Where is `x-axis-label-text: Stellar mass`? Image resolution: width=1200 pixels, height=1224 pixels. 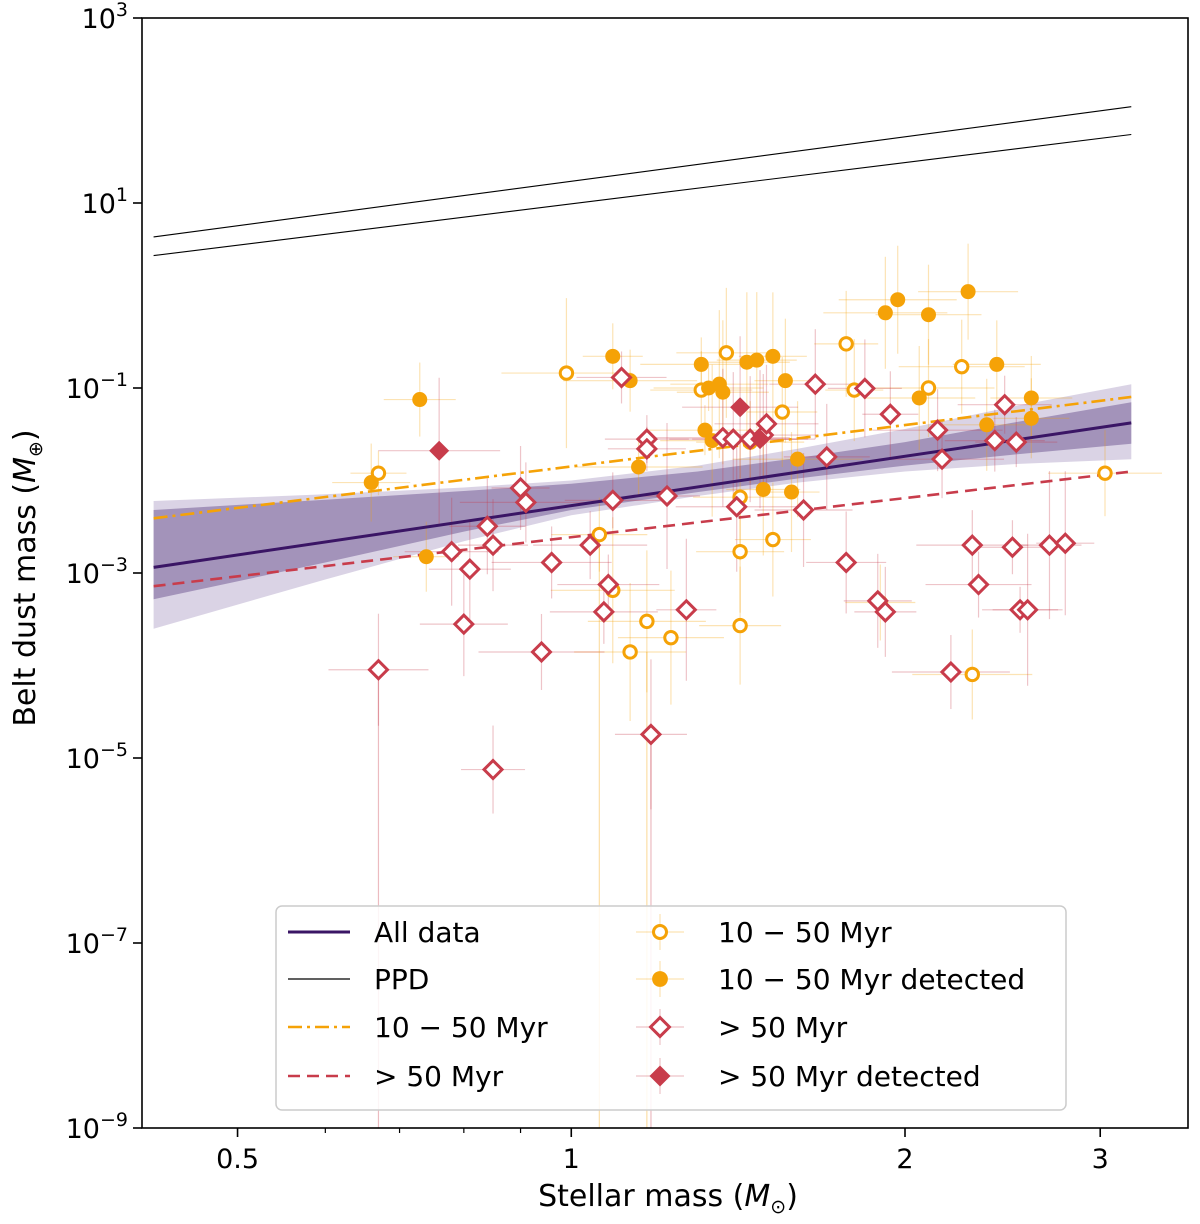 x-axis-label-text: Stellar mass is located at coordinates (630, 1196).